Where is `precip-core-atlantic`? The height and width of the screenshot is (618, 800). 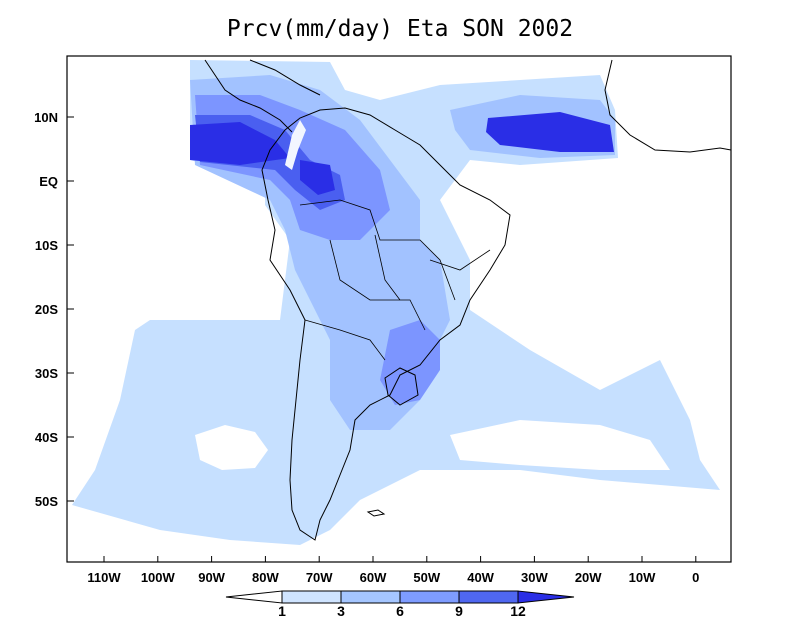 precip-core-atlantic is located at coordinates (550, 132).